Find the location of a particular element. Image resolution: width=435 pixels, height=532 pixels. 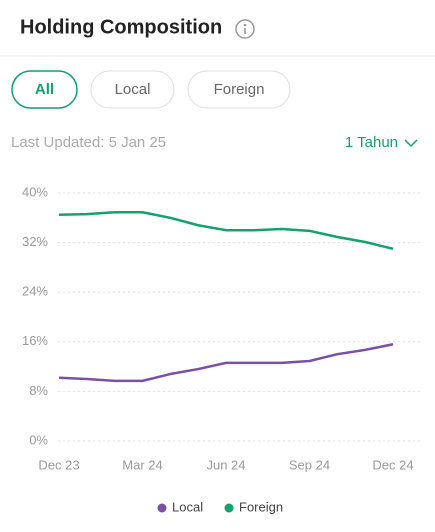

y-tick-label: 8% is located at coordinates (38, 390).